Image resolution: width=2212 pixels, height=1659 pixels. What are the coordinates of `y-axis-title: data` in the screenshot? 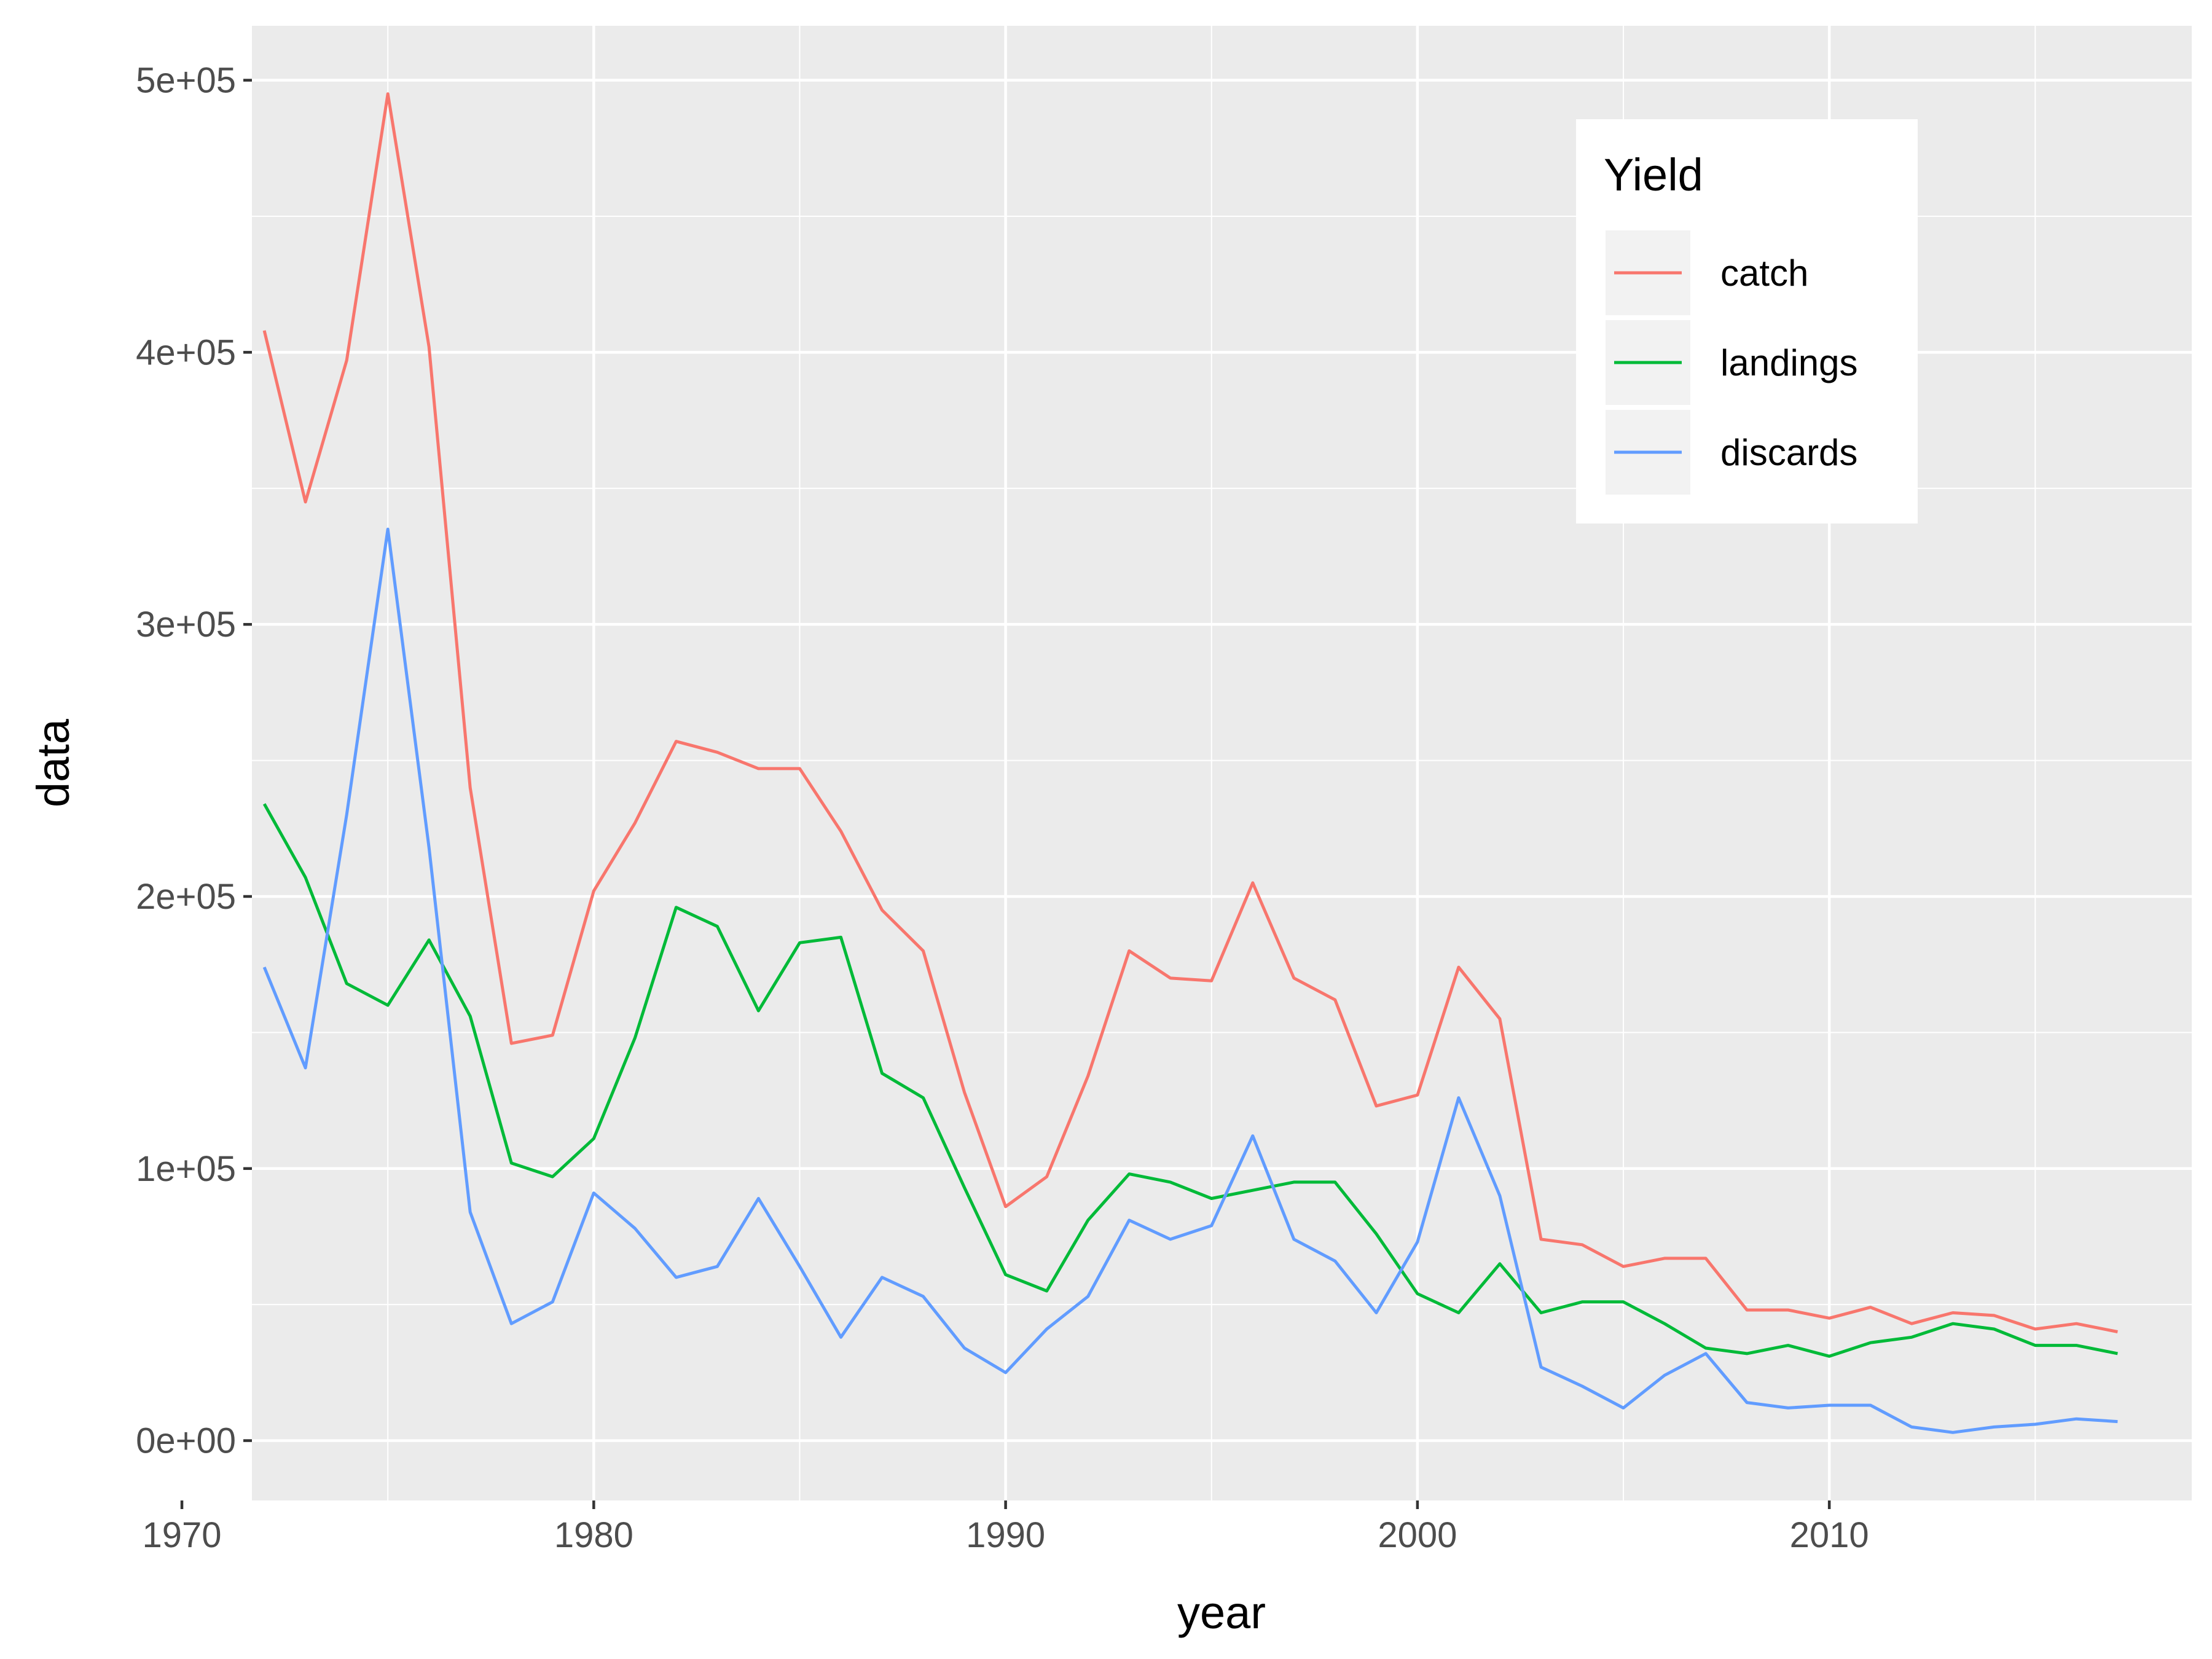 It's located at (53, 762).